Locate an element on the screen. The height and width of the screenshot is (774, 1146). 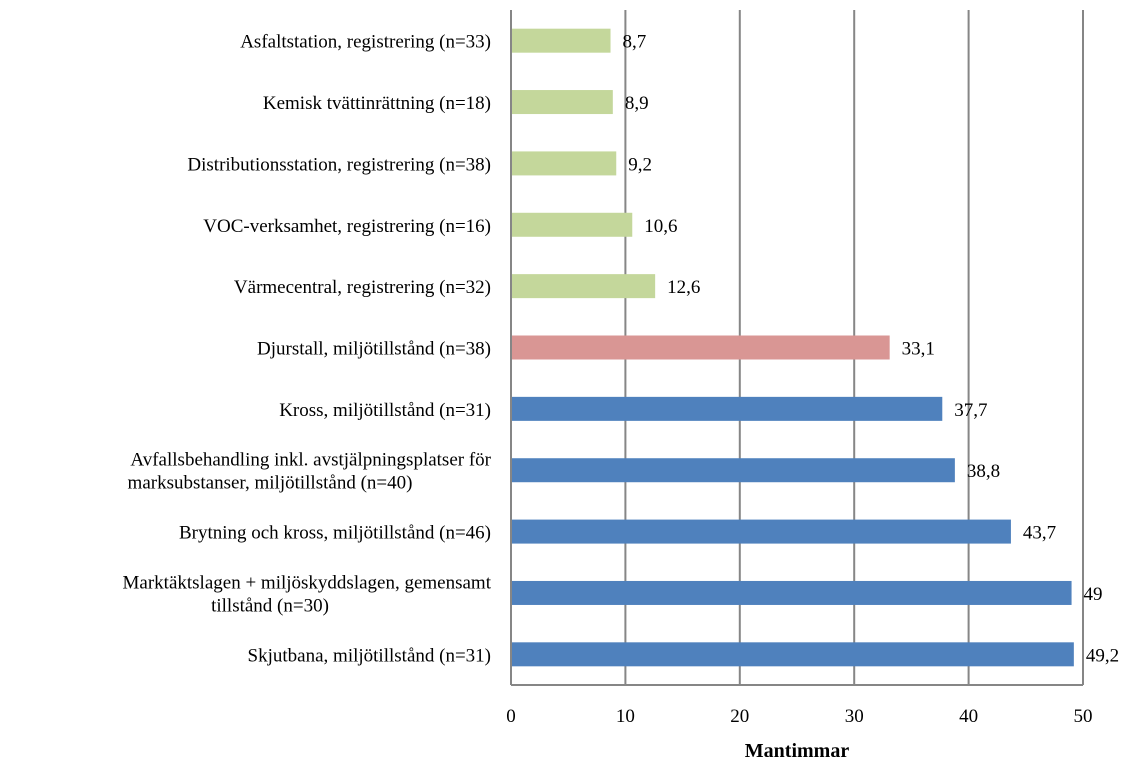
data-label: 38,8 is located at coordinates (983, 471).